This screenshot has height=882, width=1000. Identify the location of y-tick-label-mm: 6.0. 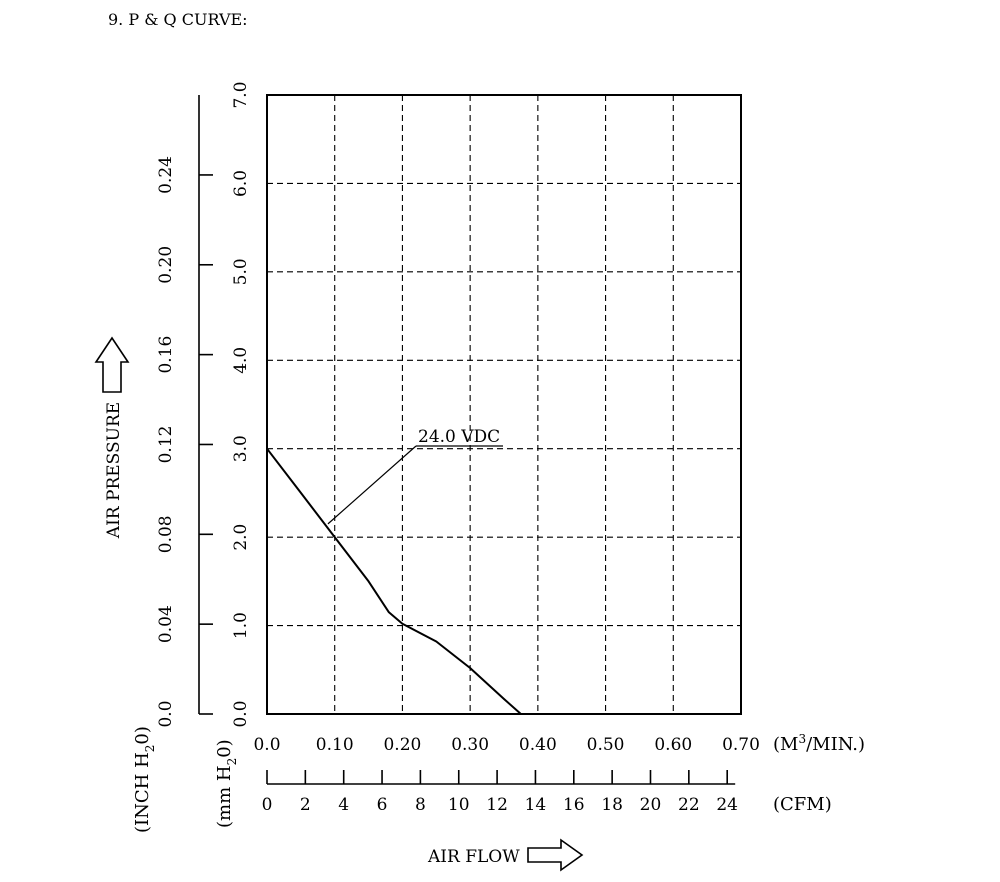
(241, 183).